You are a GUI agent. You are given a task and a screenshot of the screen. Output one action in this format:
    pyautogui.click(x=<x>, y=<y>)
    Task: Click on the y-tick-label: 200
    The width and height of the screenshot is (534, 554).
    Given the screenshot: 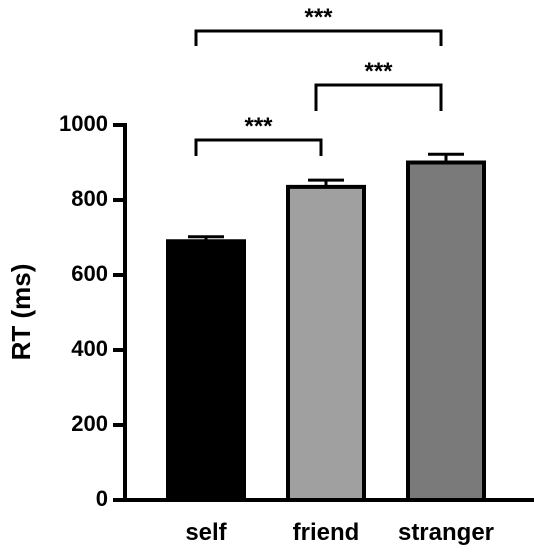 What is the action you would take?
    pyautogui.click(x=89, y=423)
    